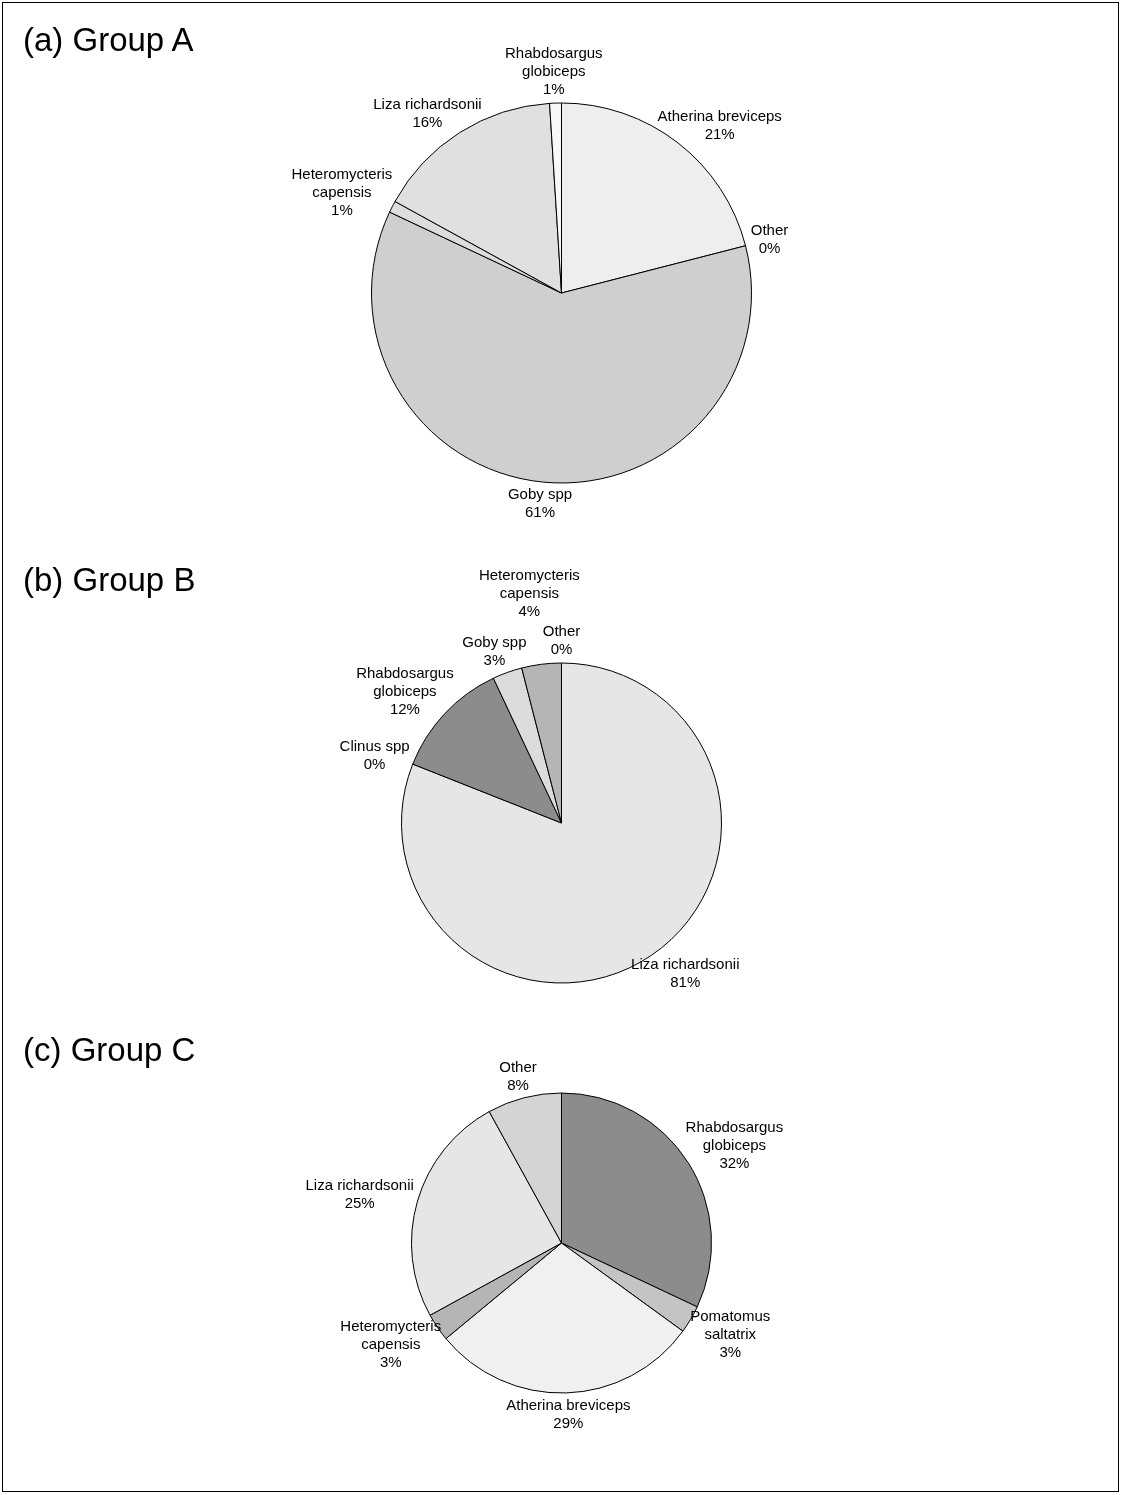  Describe the element at coordinates (404, 709) in the screenshot. I see `data-label: 12%` at that location.